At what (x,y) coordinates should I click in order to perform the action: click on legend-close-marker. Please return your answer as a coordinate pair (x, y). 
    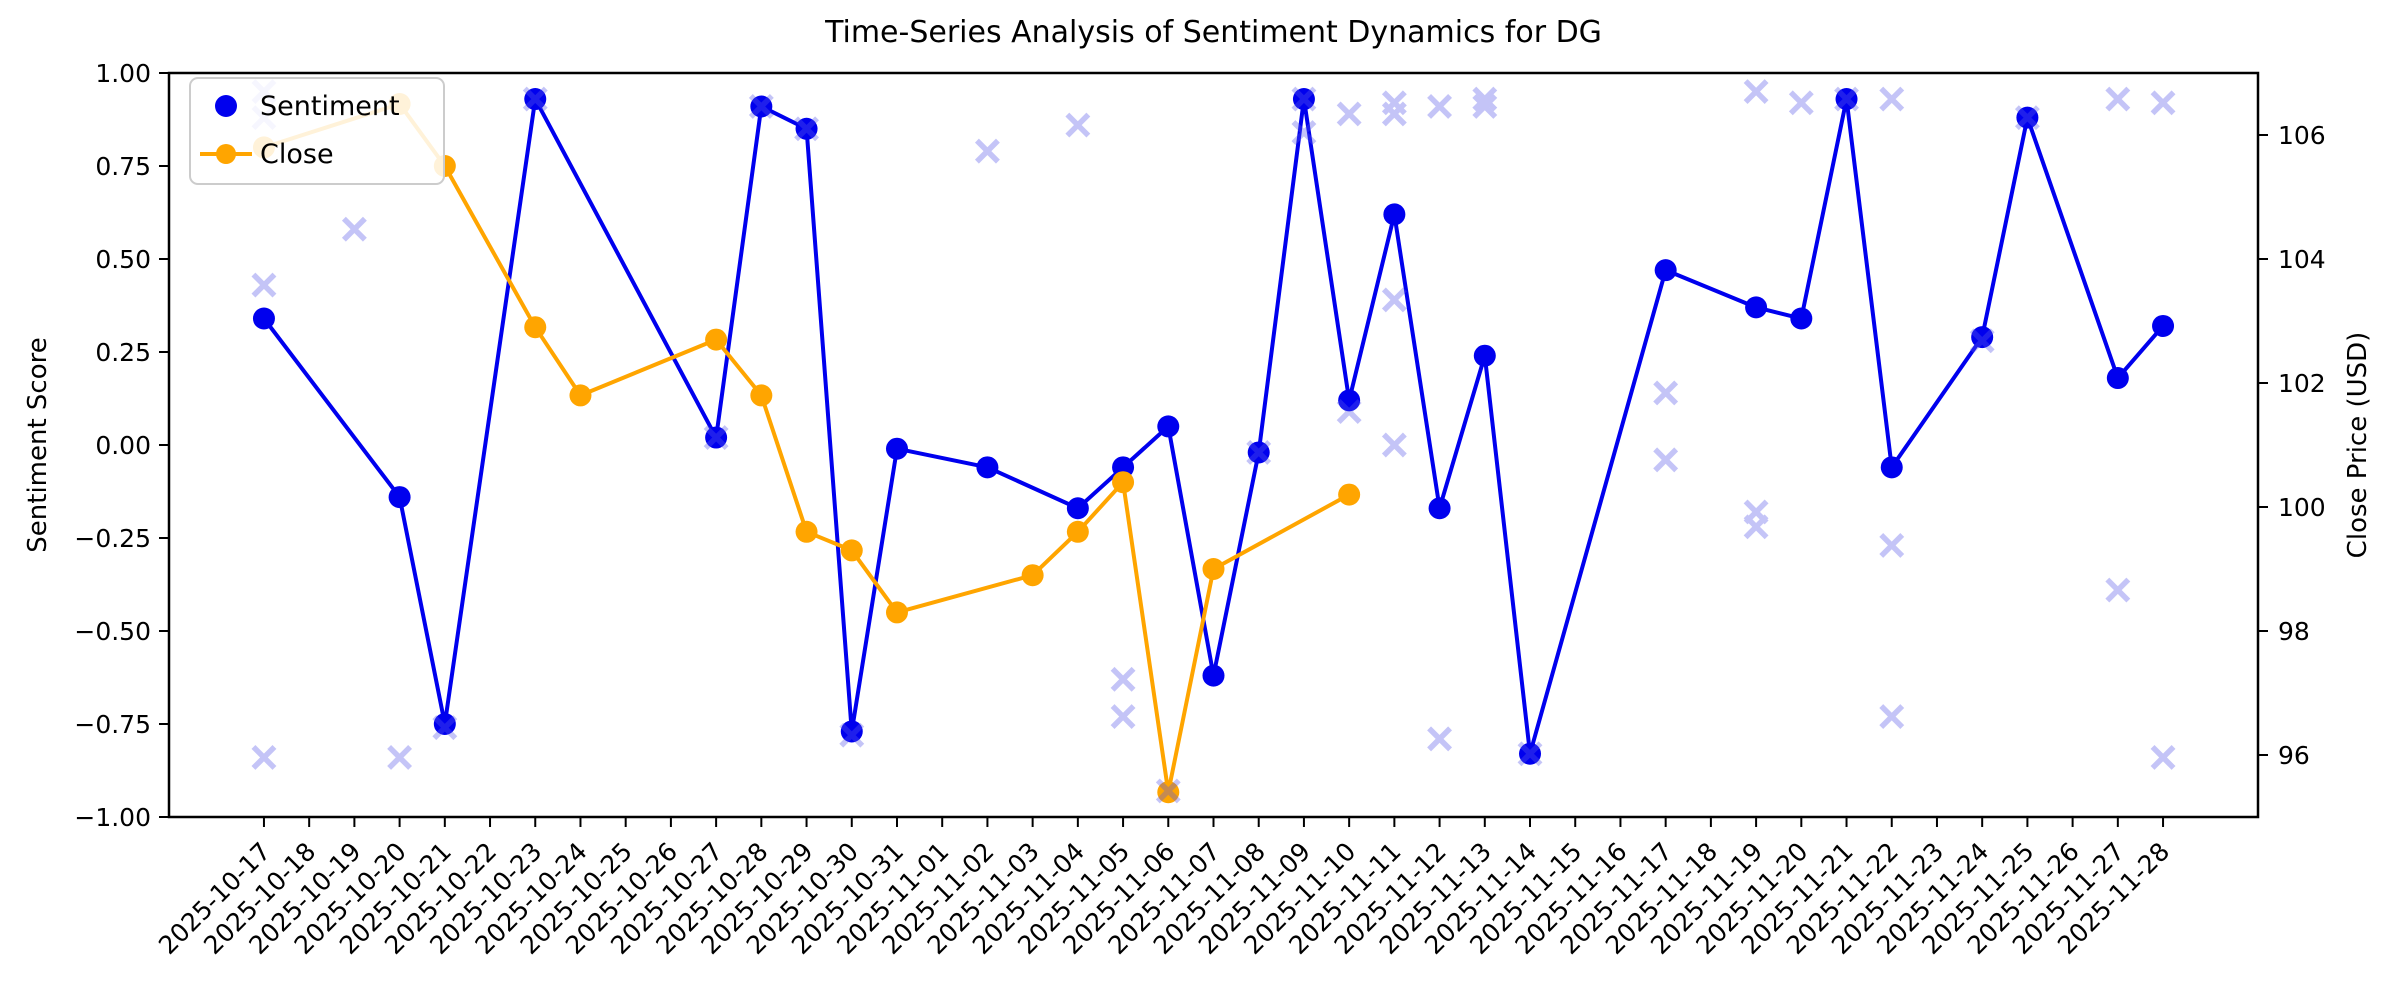
    Looking at the image, I should click on (226, 154).